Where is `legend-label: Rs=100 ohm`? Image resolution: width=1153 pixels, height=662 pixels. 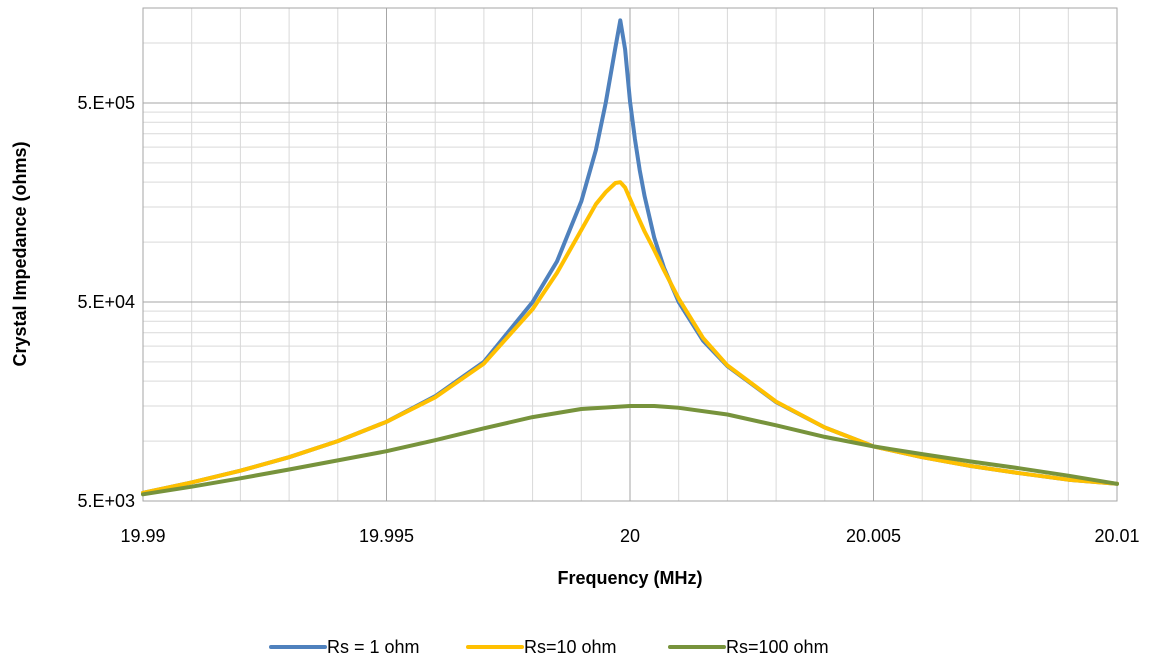 legend-label: Rs=100 ohm is located at coordinates (777, 647).